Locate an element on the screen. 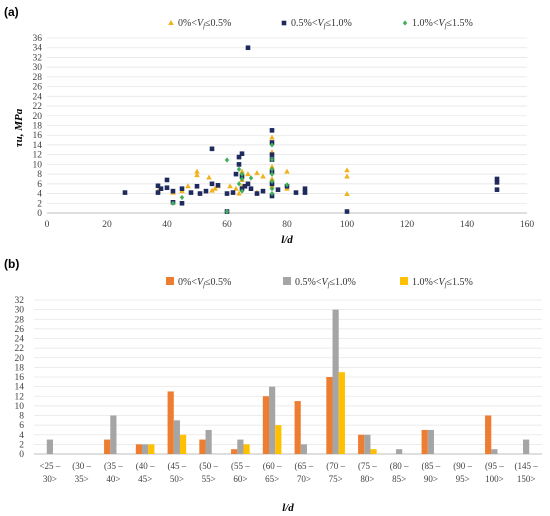  x-tick-label: 140 is located at coordinates (467, 225).